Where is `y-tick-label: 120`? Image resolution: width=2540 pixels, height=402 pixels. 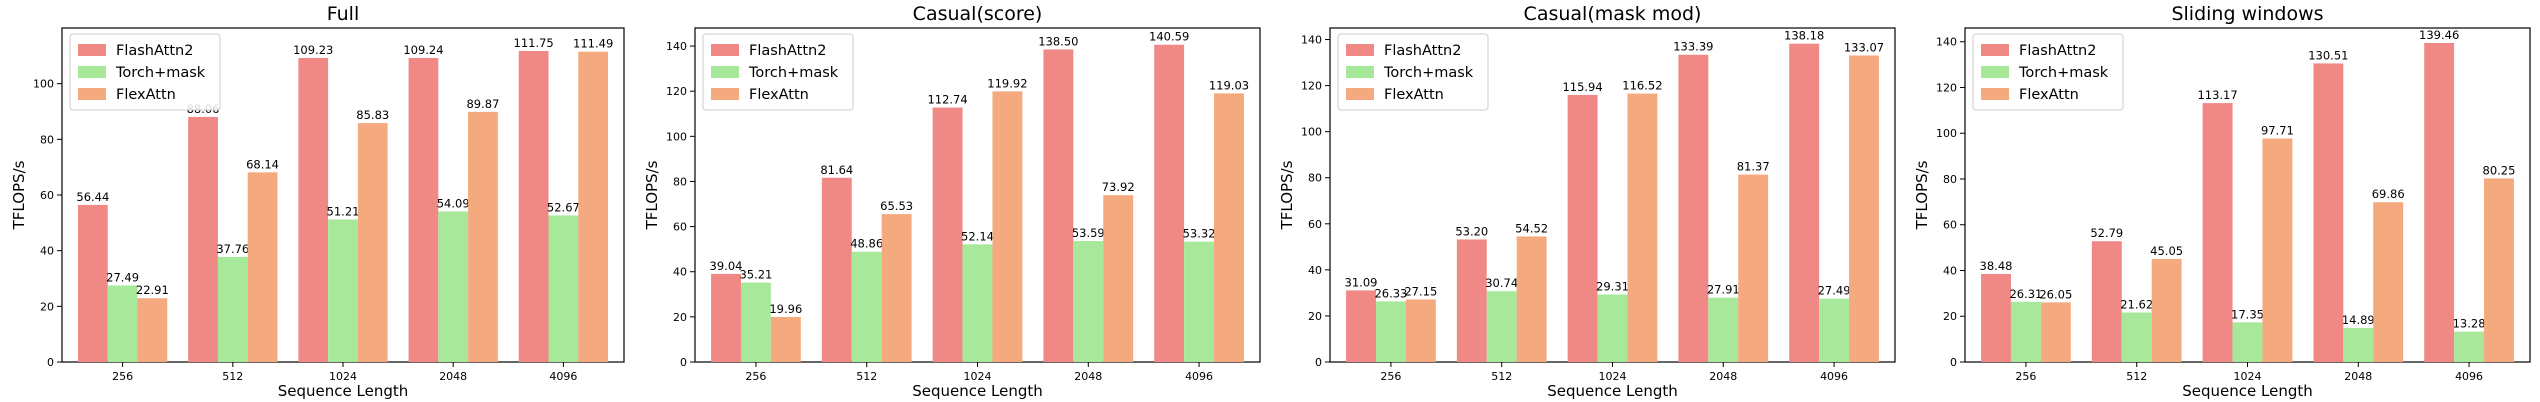
y-tick-label: 120 is located at coordinates (1311, 86).